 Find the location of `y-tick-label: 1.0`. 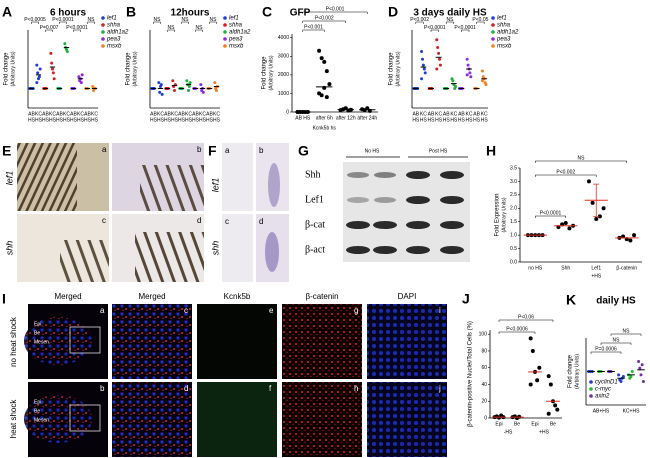

y-tick-label: 1.0 is located at coordinates (513, 235).